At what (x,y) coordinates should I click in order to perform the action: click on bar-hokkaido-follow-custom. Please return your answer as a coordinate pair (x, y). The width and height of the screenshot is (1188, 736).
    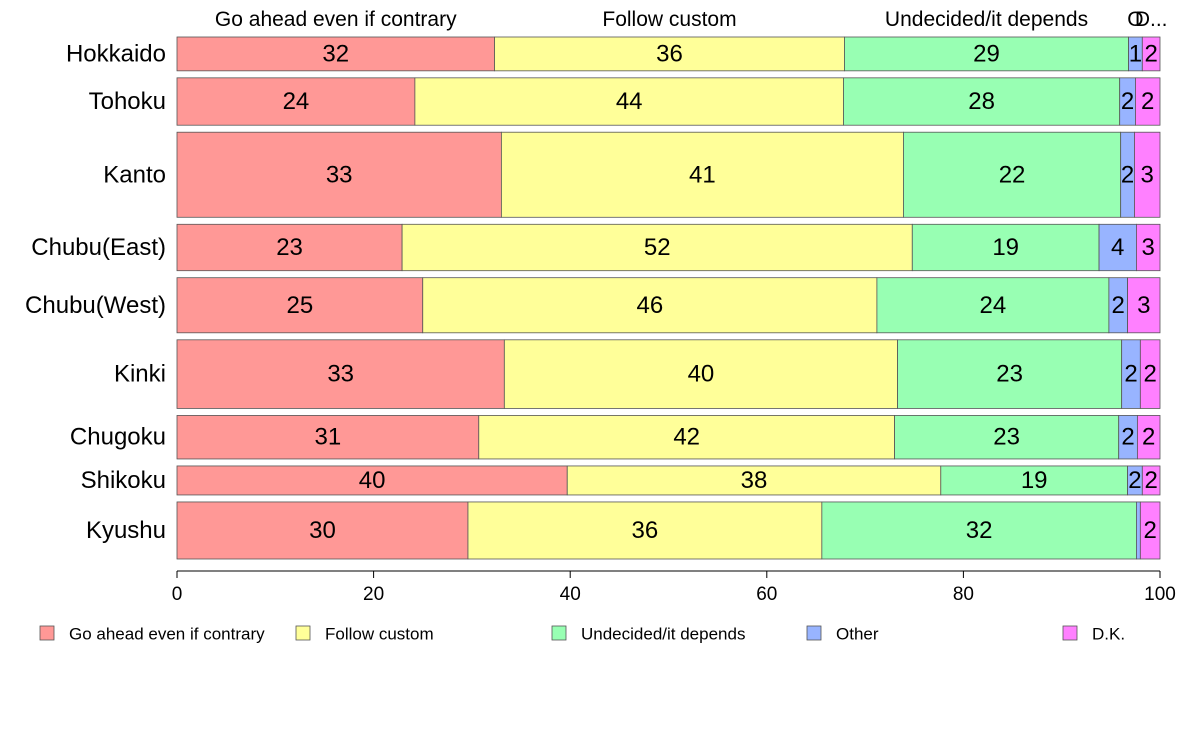
    Looking at the image, I should click on (669, 54).